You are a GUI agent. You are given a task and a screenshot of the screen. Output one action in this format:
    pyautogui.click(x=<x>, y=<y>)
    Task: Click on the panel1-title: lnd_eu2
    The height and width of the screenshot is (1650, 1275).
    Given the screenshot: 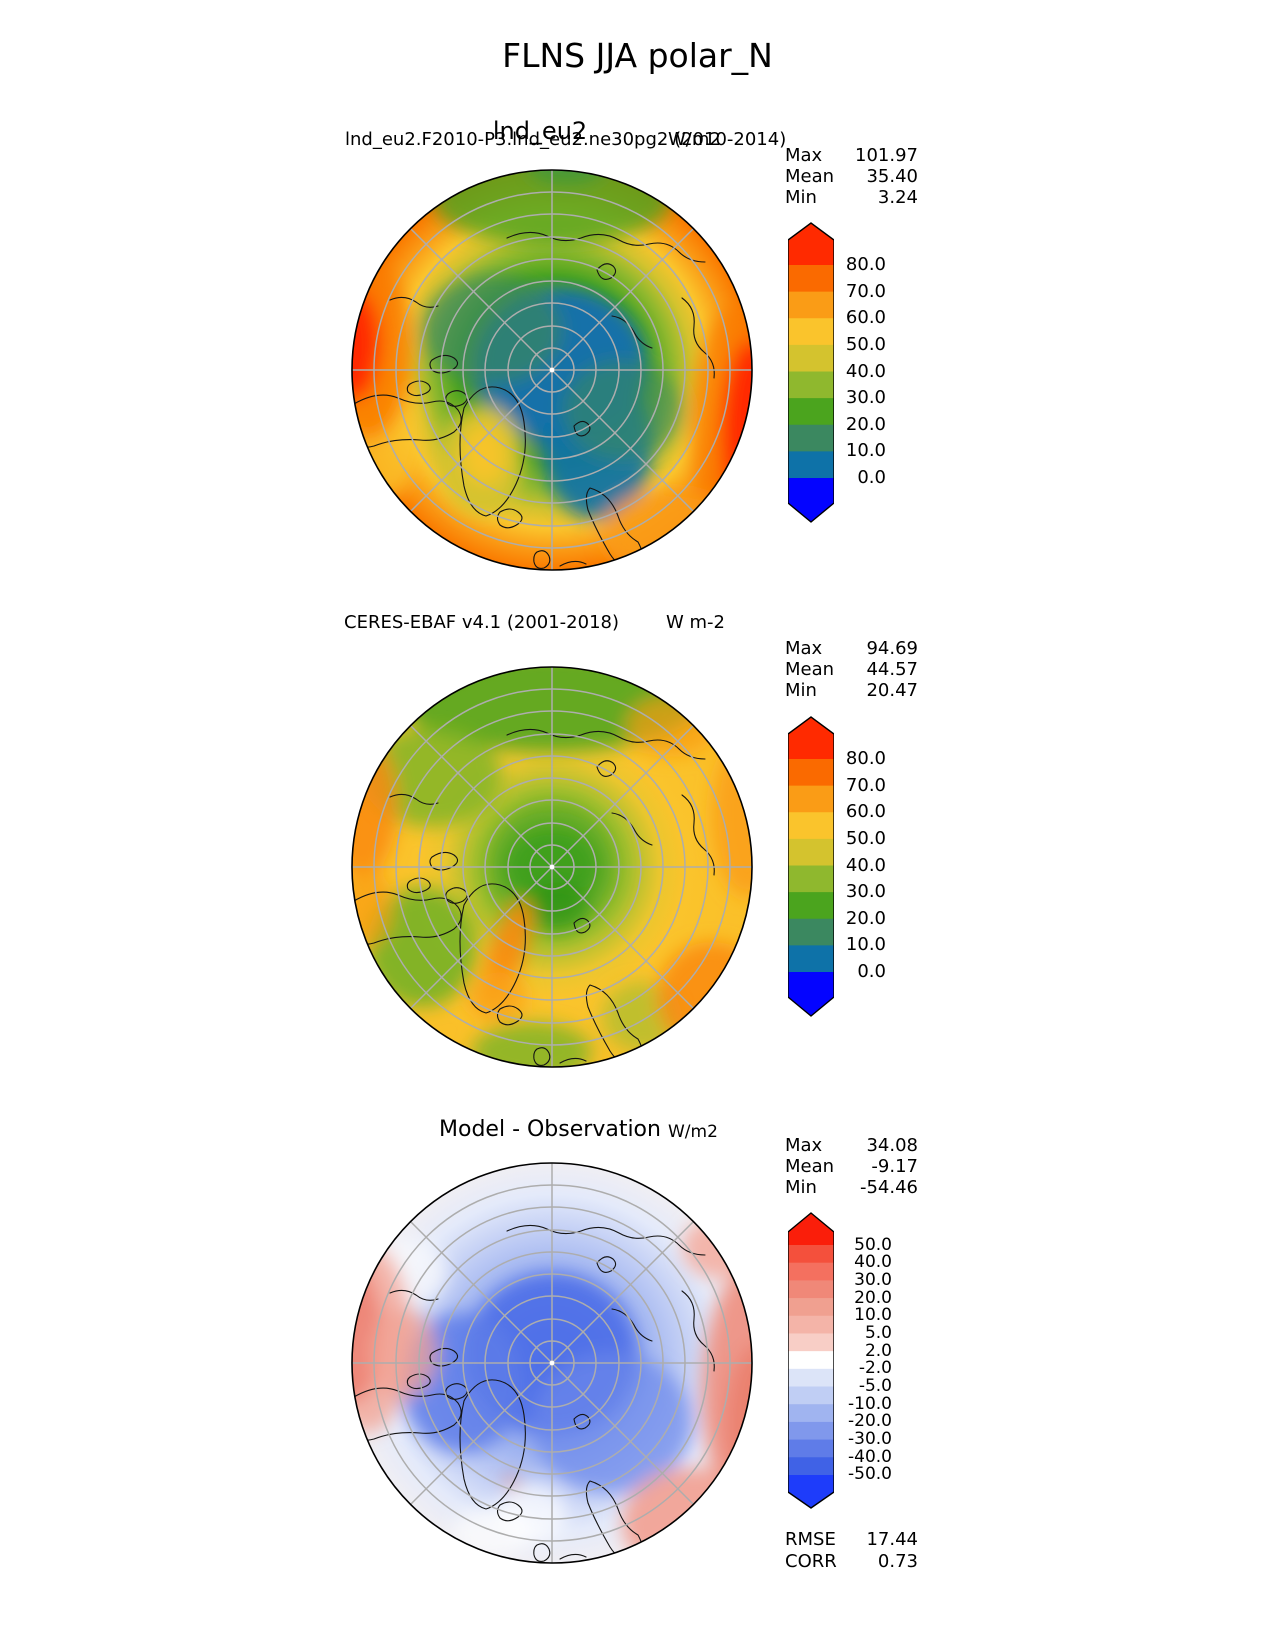 What is the action you would take?
    pyautogui.click(x=540, y=131)
    